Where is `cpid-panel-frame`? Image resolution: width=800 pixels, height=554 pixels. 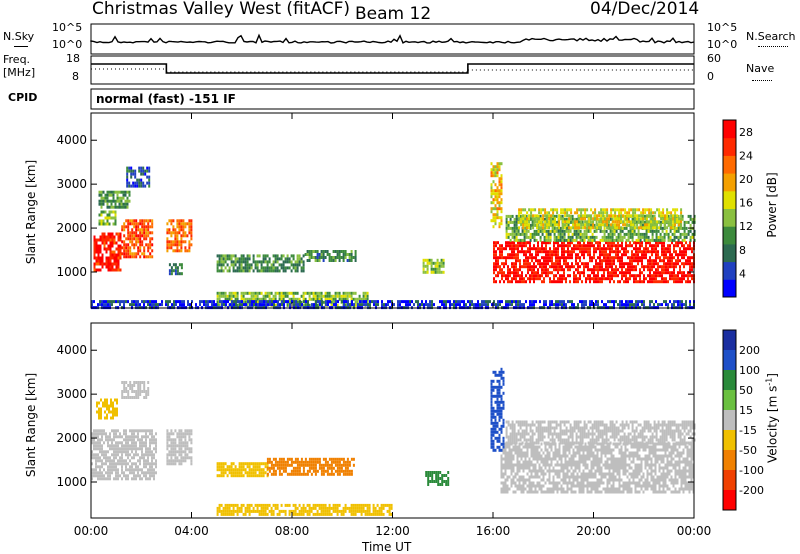 cpid-panel-frame is located at coordinates (392, 99).